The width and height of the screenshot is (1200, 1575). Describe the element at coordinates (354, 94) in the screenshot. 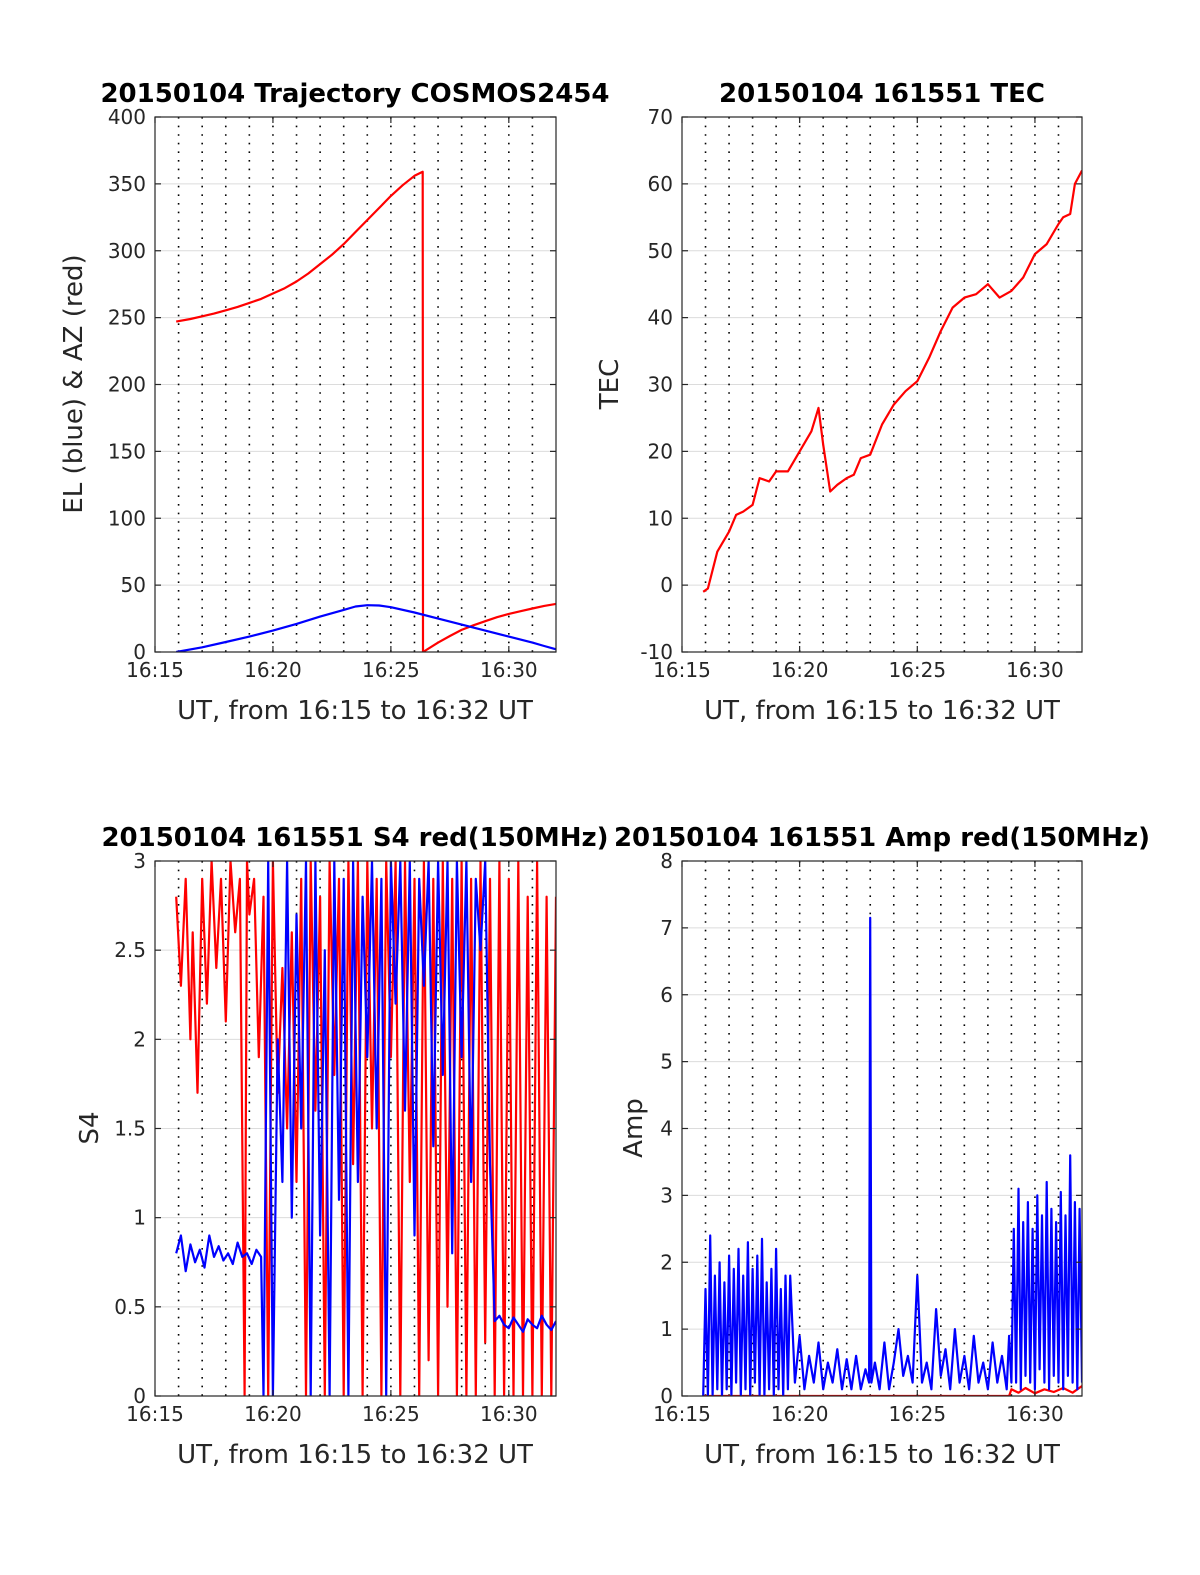

I see `panel-title: 20150104 Trajectory COSMOS2454` at that location.